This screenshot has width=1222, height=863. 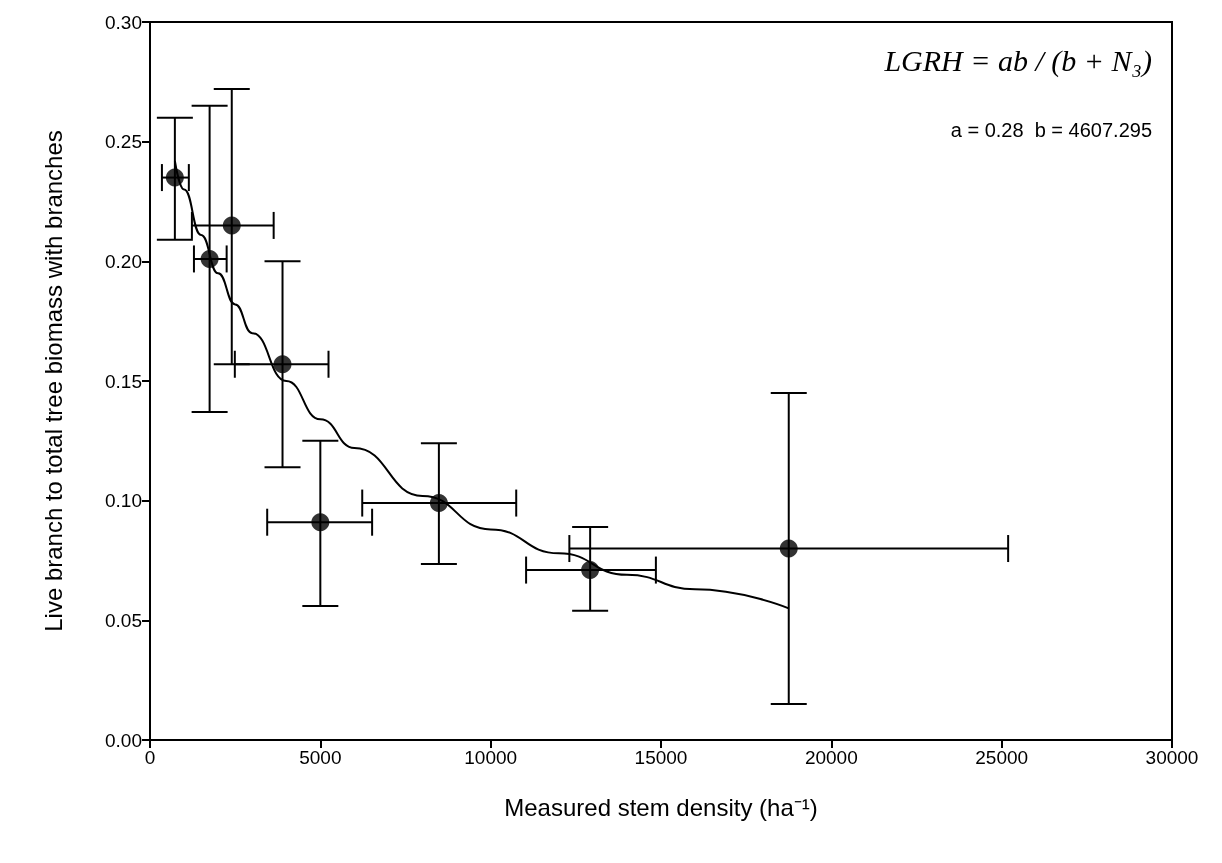 I want to click on x-tick-label: 5000, so click(x=320, y=757).